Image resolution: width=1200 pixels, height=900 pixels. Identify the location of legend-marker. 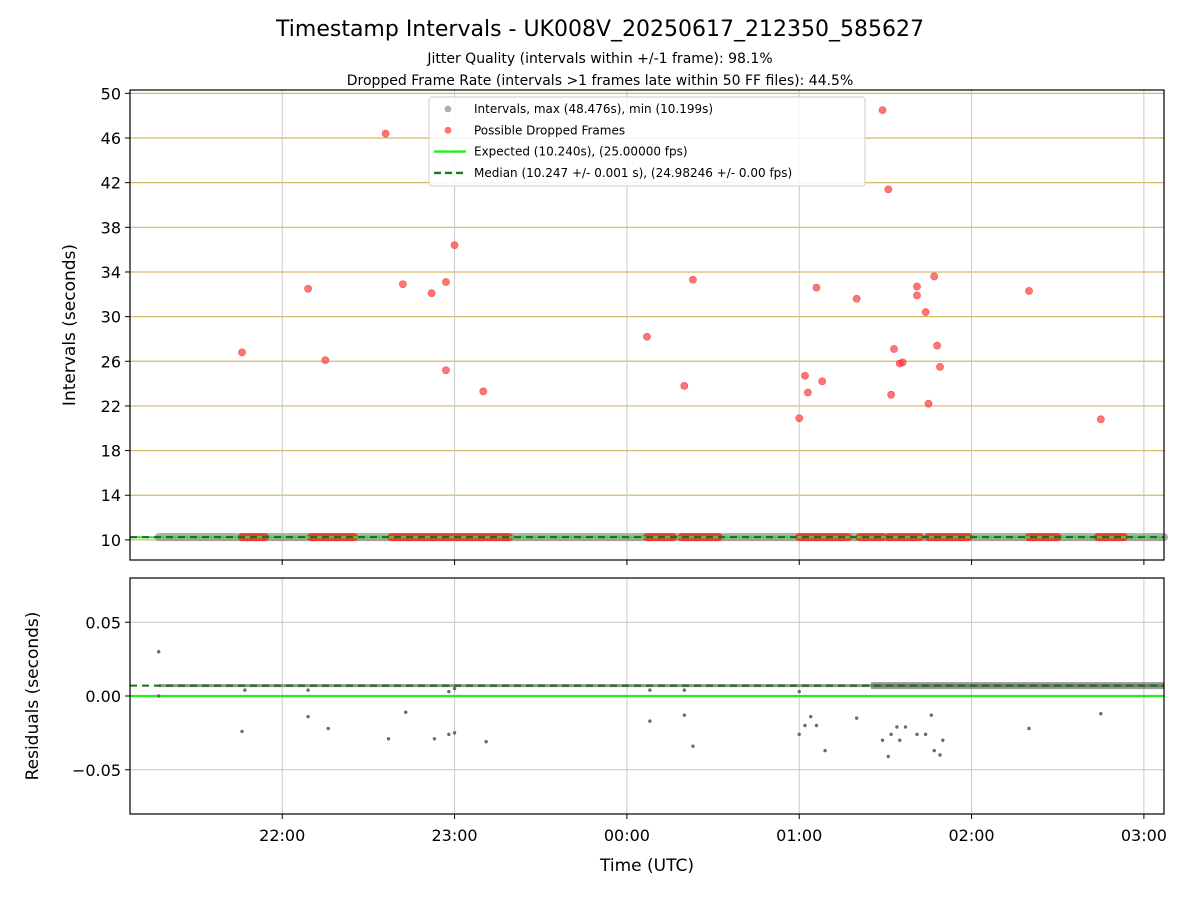
(448, 130).